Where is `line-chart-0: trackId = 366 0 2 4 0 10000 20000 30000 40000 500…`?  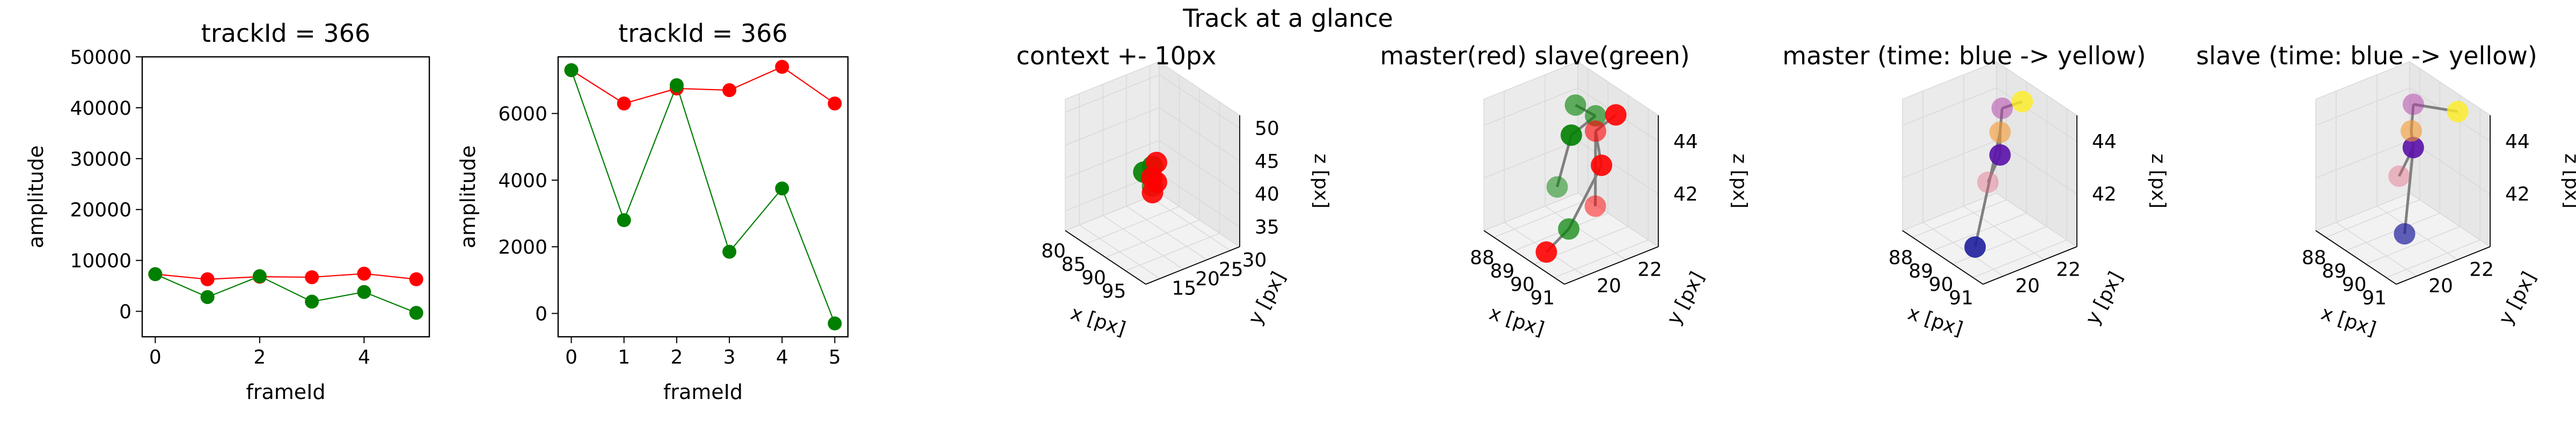 line-chart-0: trackId = 366 0 2 4 0 10000 20000 30000 40000 500… is located at coordinates (227, 211).